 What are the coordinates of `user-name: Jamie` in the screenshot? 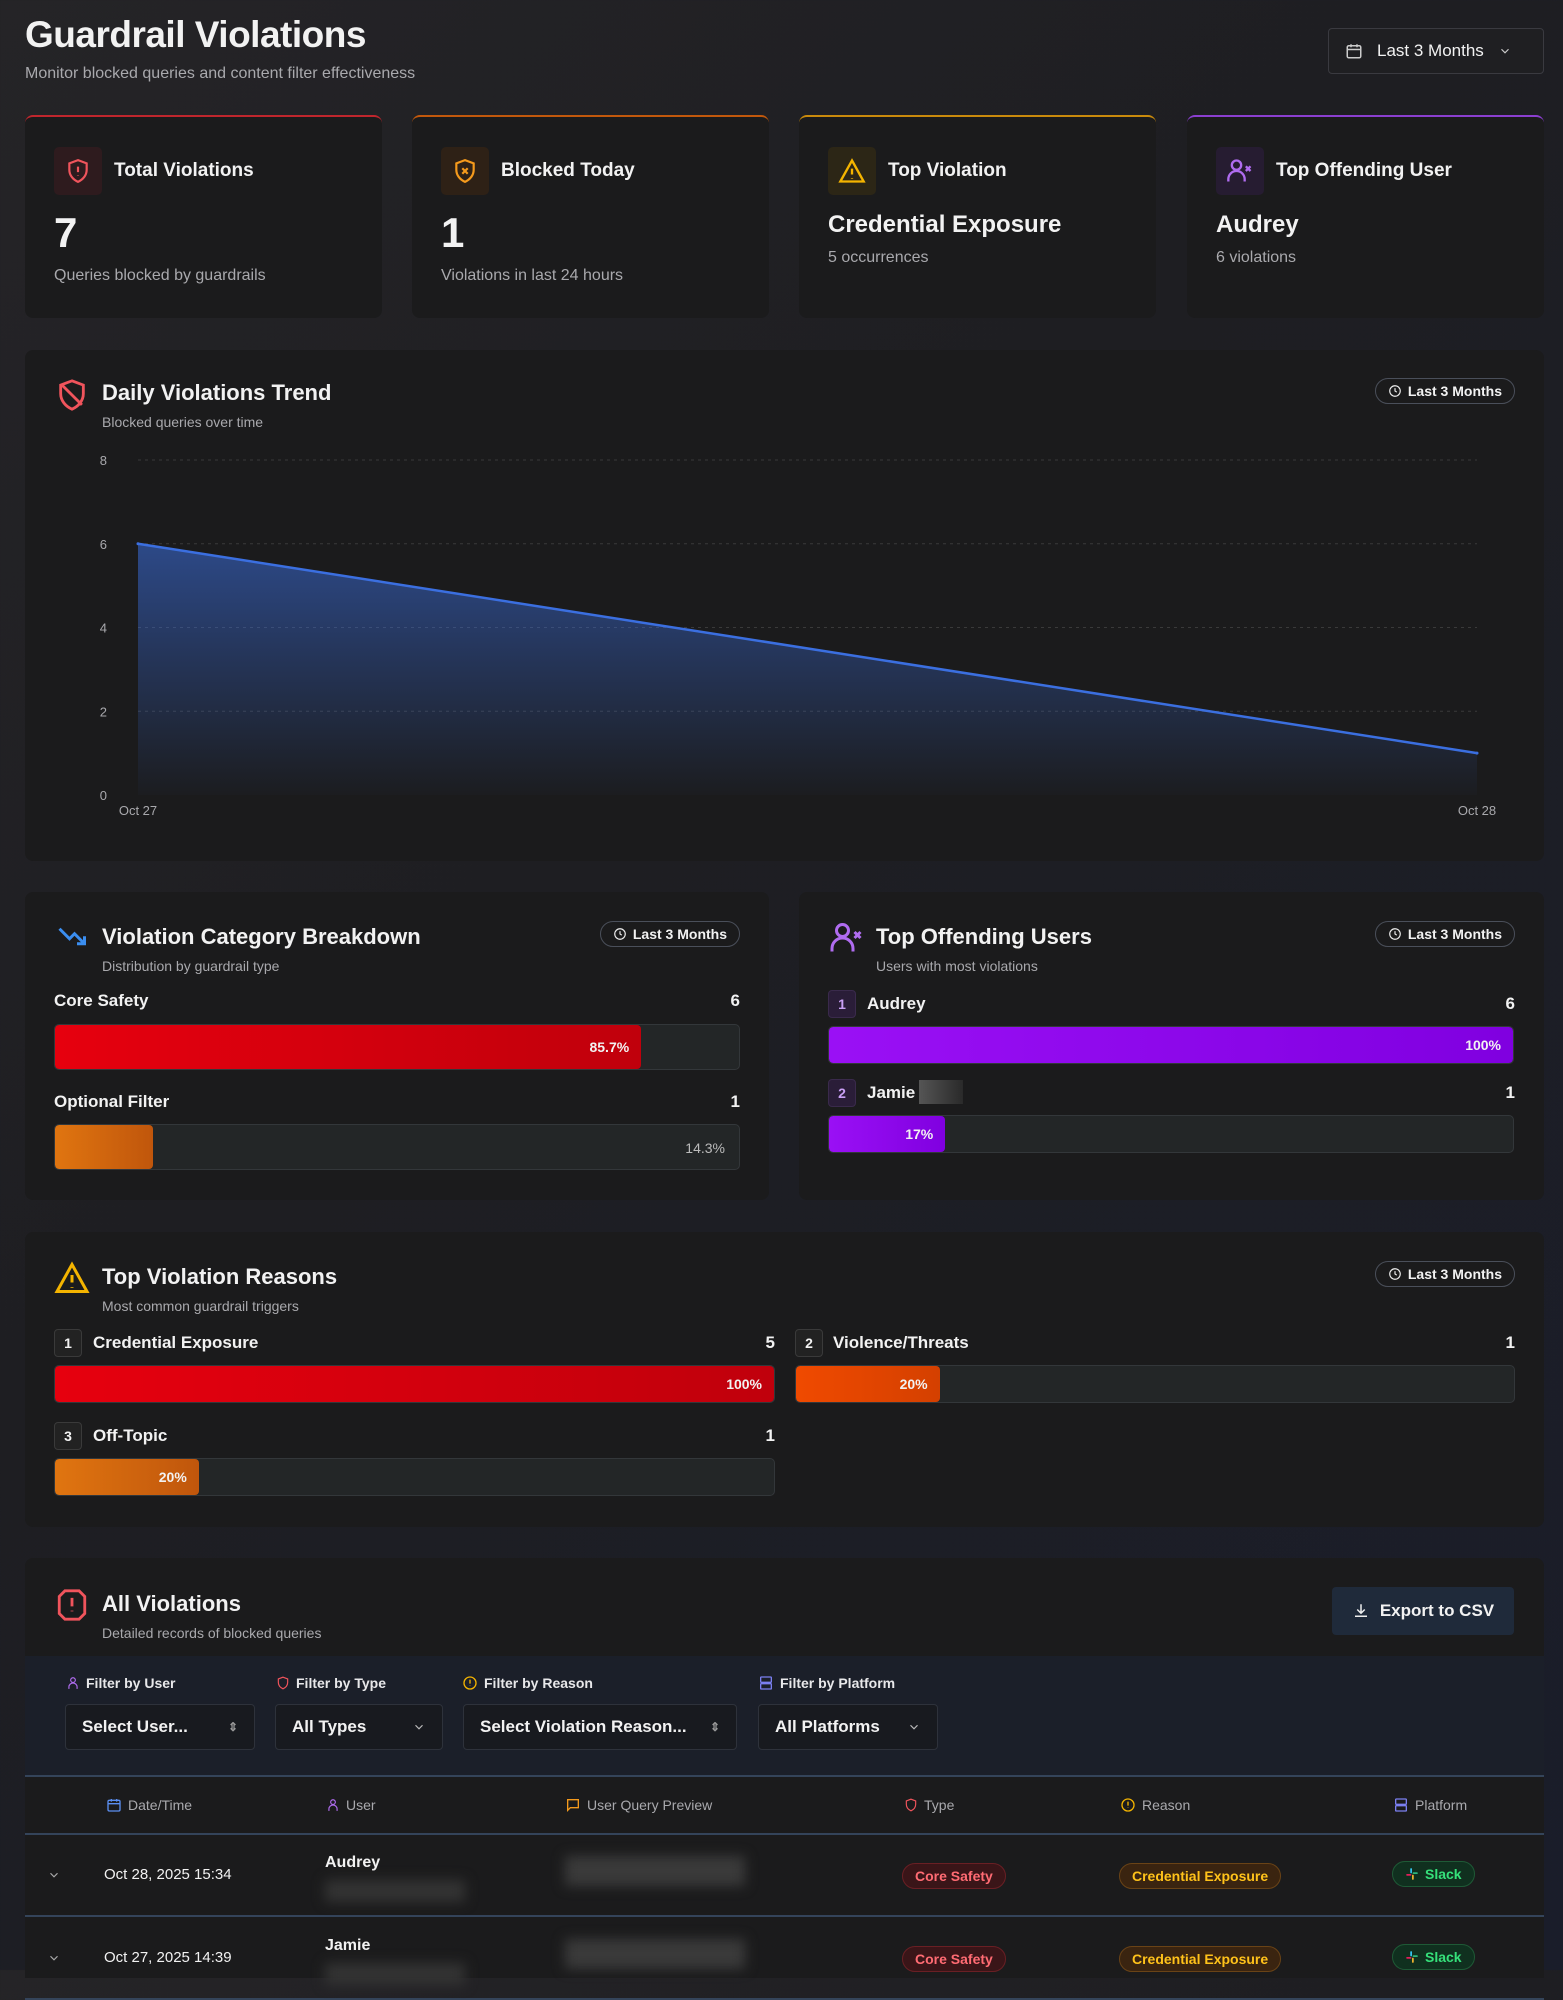 It's located at (891, 1092).